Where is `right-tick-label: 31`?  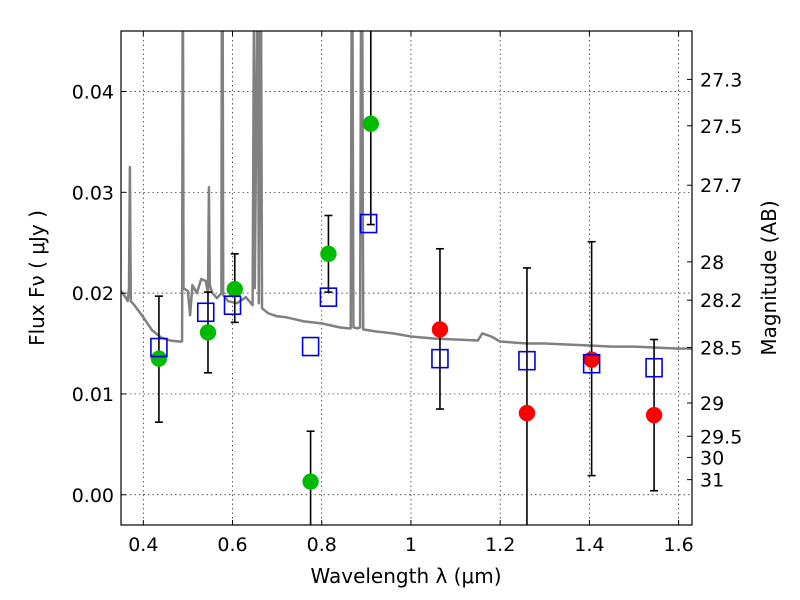
right-tick-label: 31 is located at coordinates (712, 481).